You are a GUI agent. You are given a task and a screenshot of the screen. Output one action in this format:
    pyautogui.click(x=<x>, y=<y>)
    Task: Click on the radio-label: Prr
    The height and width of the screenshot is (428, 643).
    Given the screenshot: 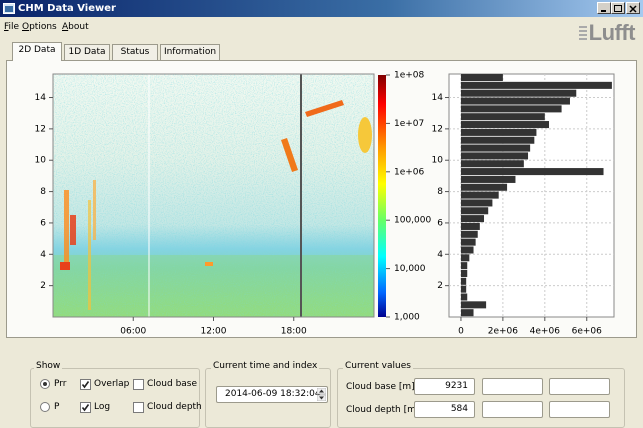 What is the action you would take?
    pyautogui.click(x=60, y=384)
    